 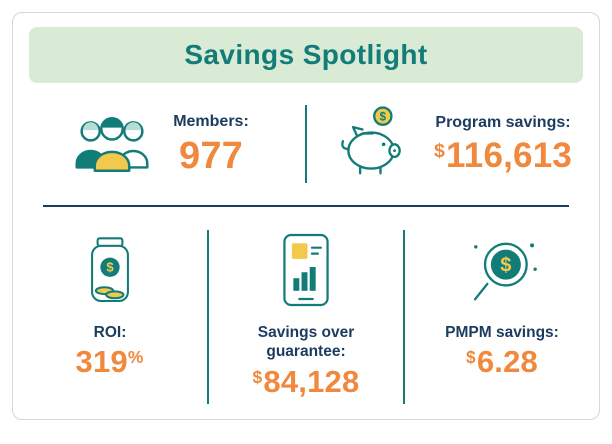 I want to click on stat-roi: $ ROI: 319%, so click(x=110, y=317).